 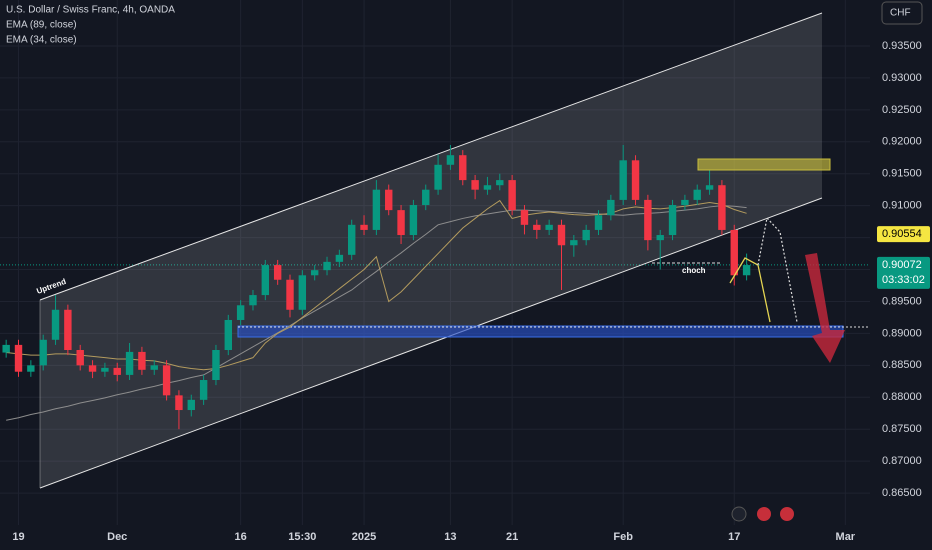 What do you see at coordinates (825, 308) in the screenshot?
I see `down-arrow` at bounding box center [825, 308].